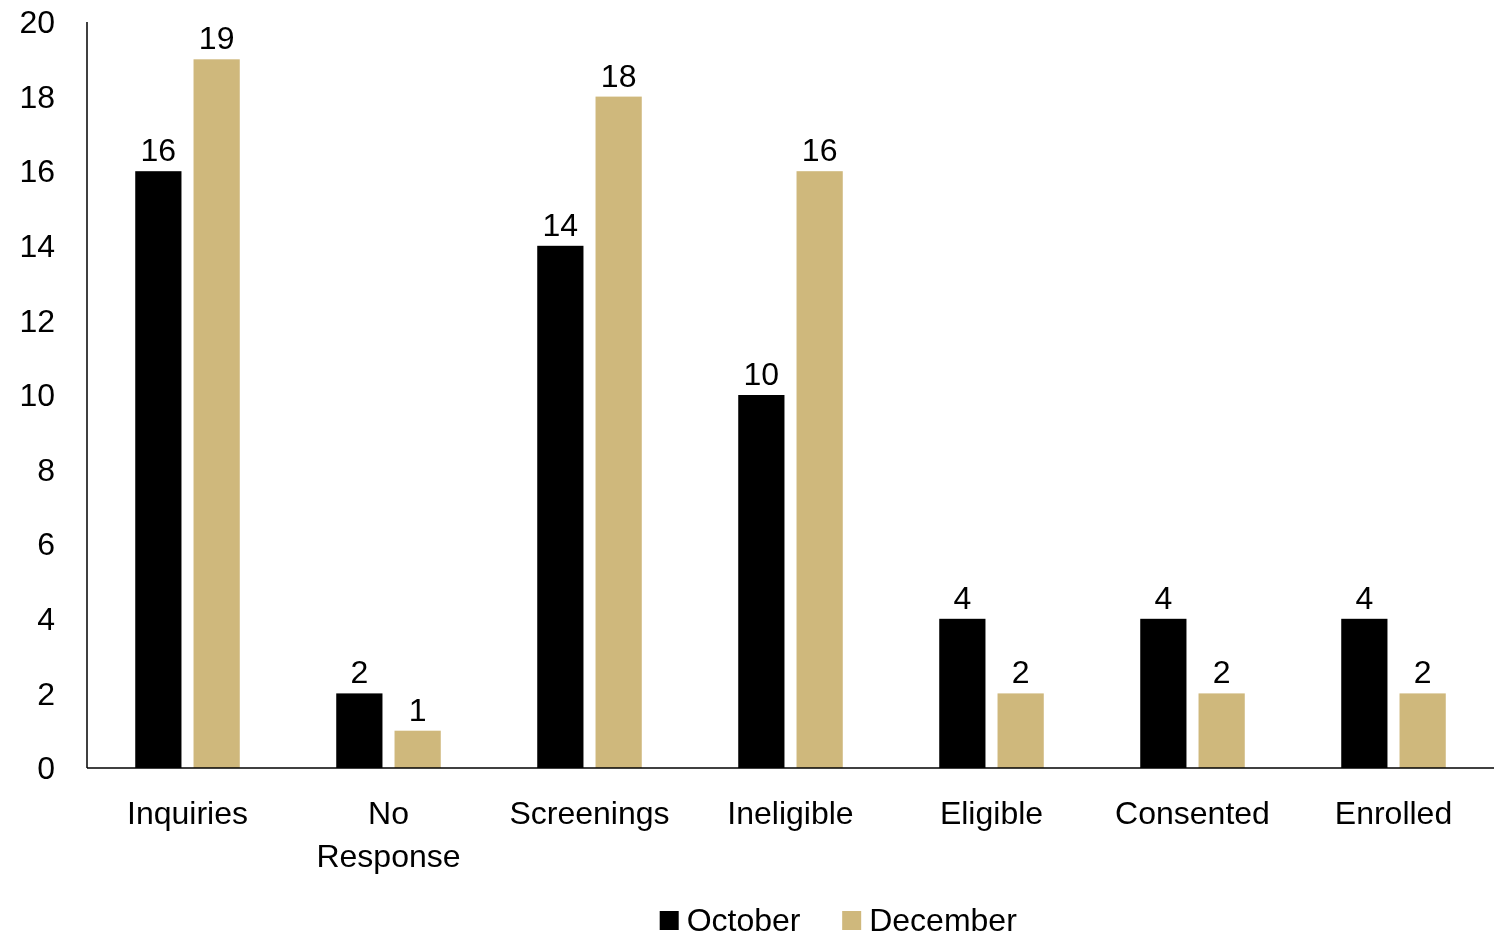 The height and width of the screenshot is (937, 1494). Describe the element at coordinates (46, 693) in the screenshot. I see `y-tick-label: 2` at that location.